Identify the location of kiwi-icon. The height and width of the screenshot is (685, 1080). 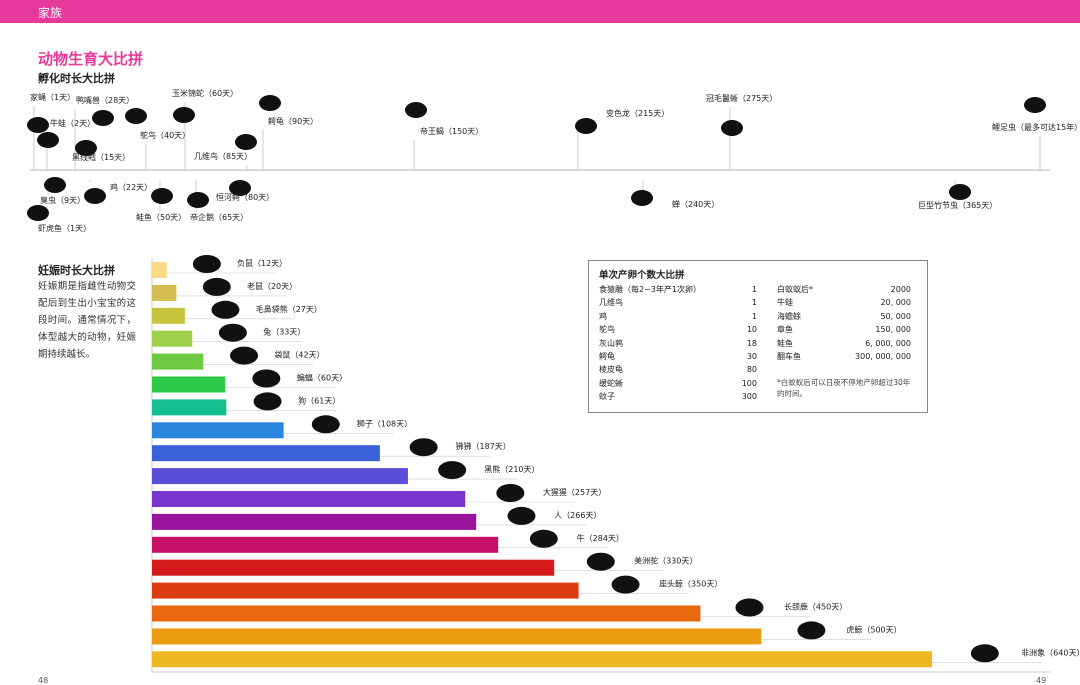
(246, 142).